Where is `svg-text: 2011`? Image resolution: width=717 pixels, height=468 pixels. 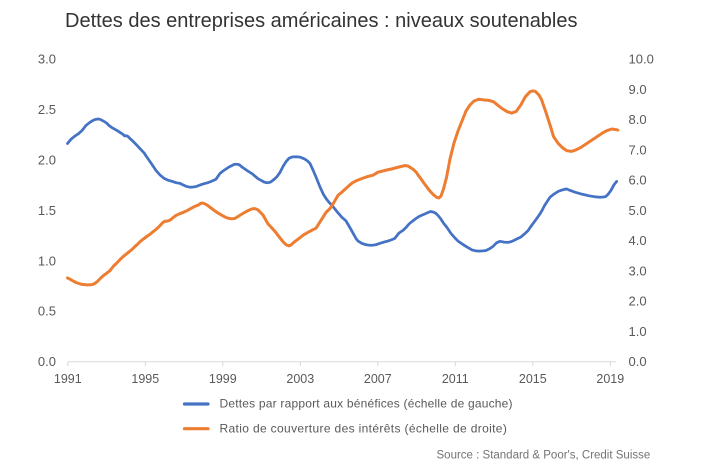 svg-text: 2011 is located at coordinates (455, 379).